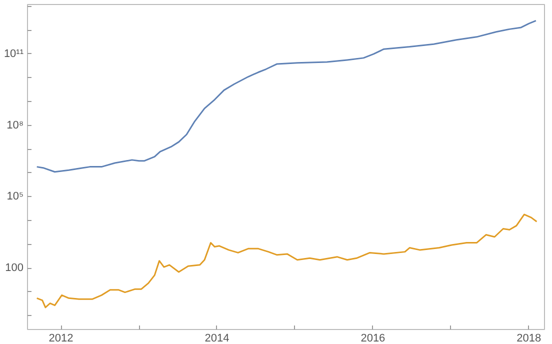 The image size is (552, 344). I want to click on y-tick-label: 10¹¹, so click(14, 54).